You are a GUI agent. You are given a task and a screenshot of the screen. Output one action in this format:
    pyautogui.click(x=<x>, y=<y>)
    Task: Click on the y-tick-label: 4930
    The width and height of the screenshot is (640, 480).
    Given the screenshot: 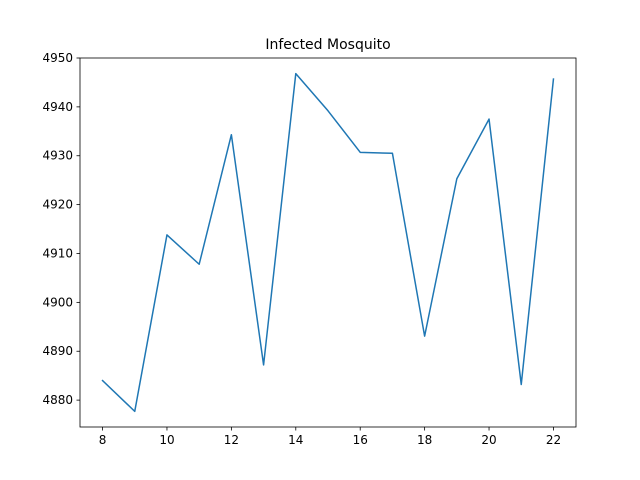 What is the action you would take?
    pyautogui.click(x=57, y=156)
    